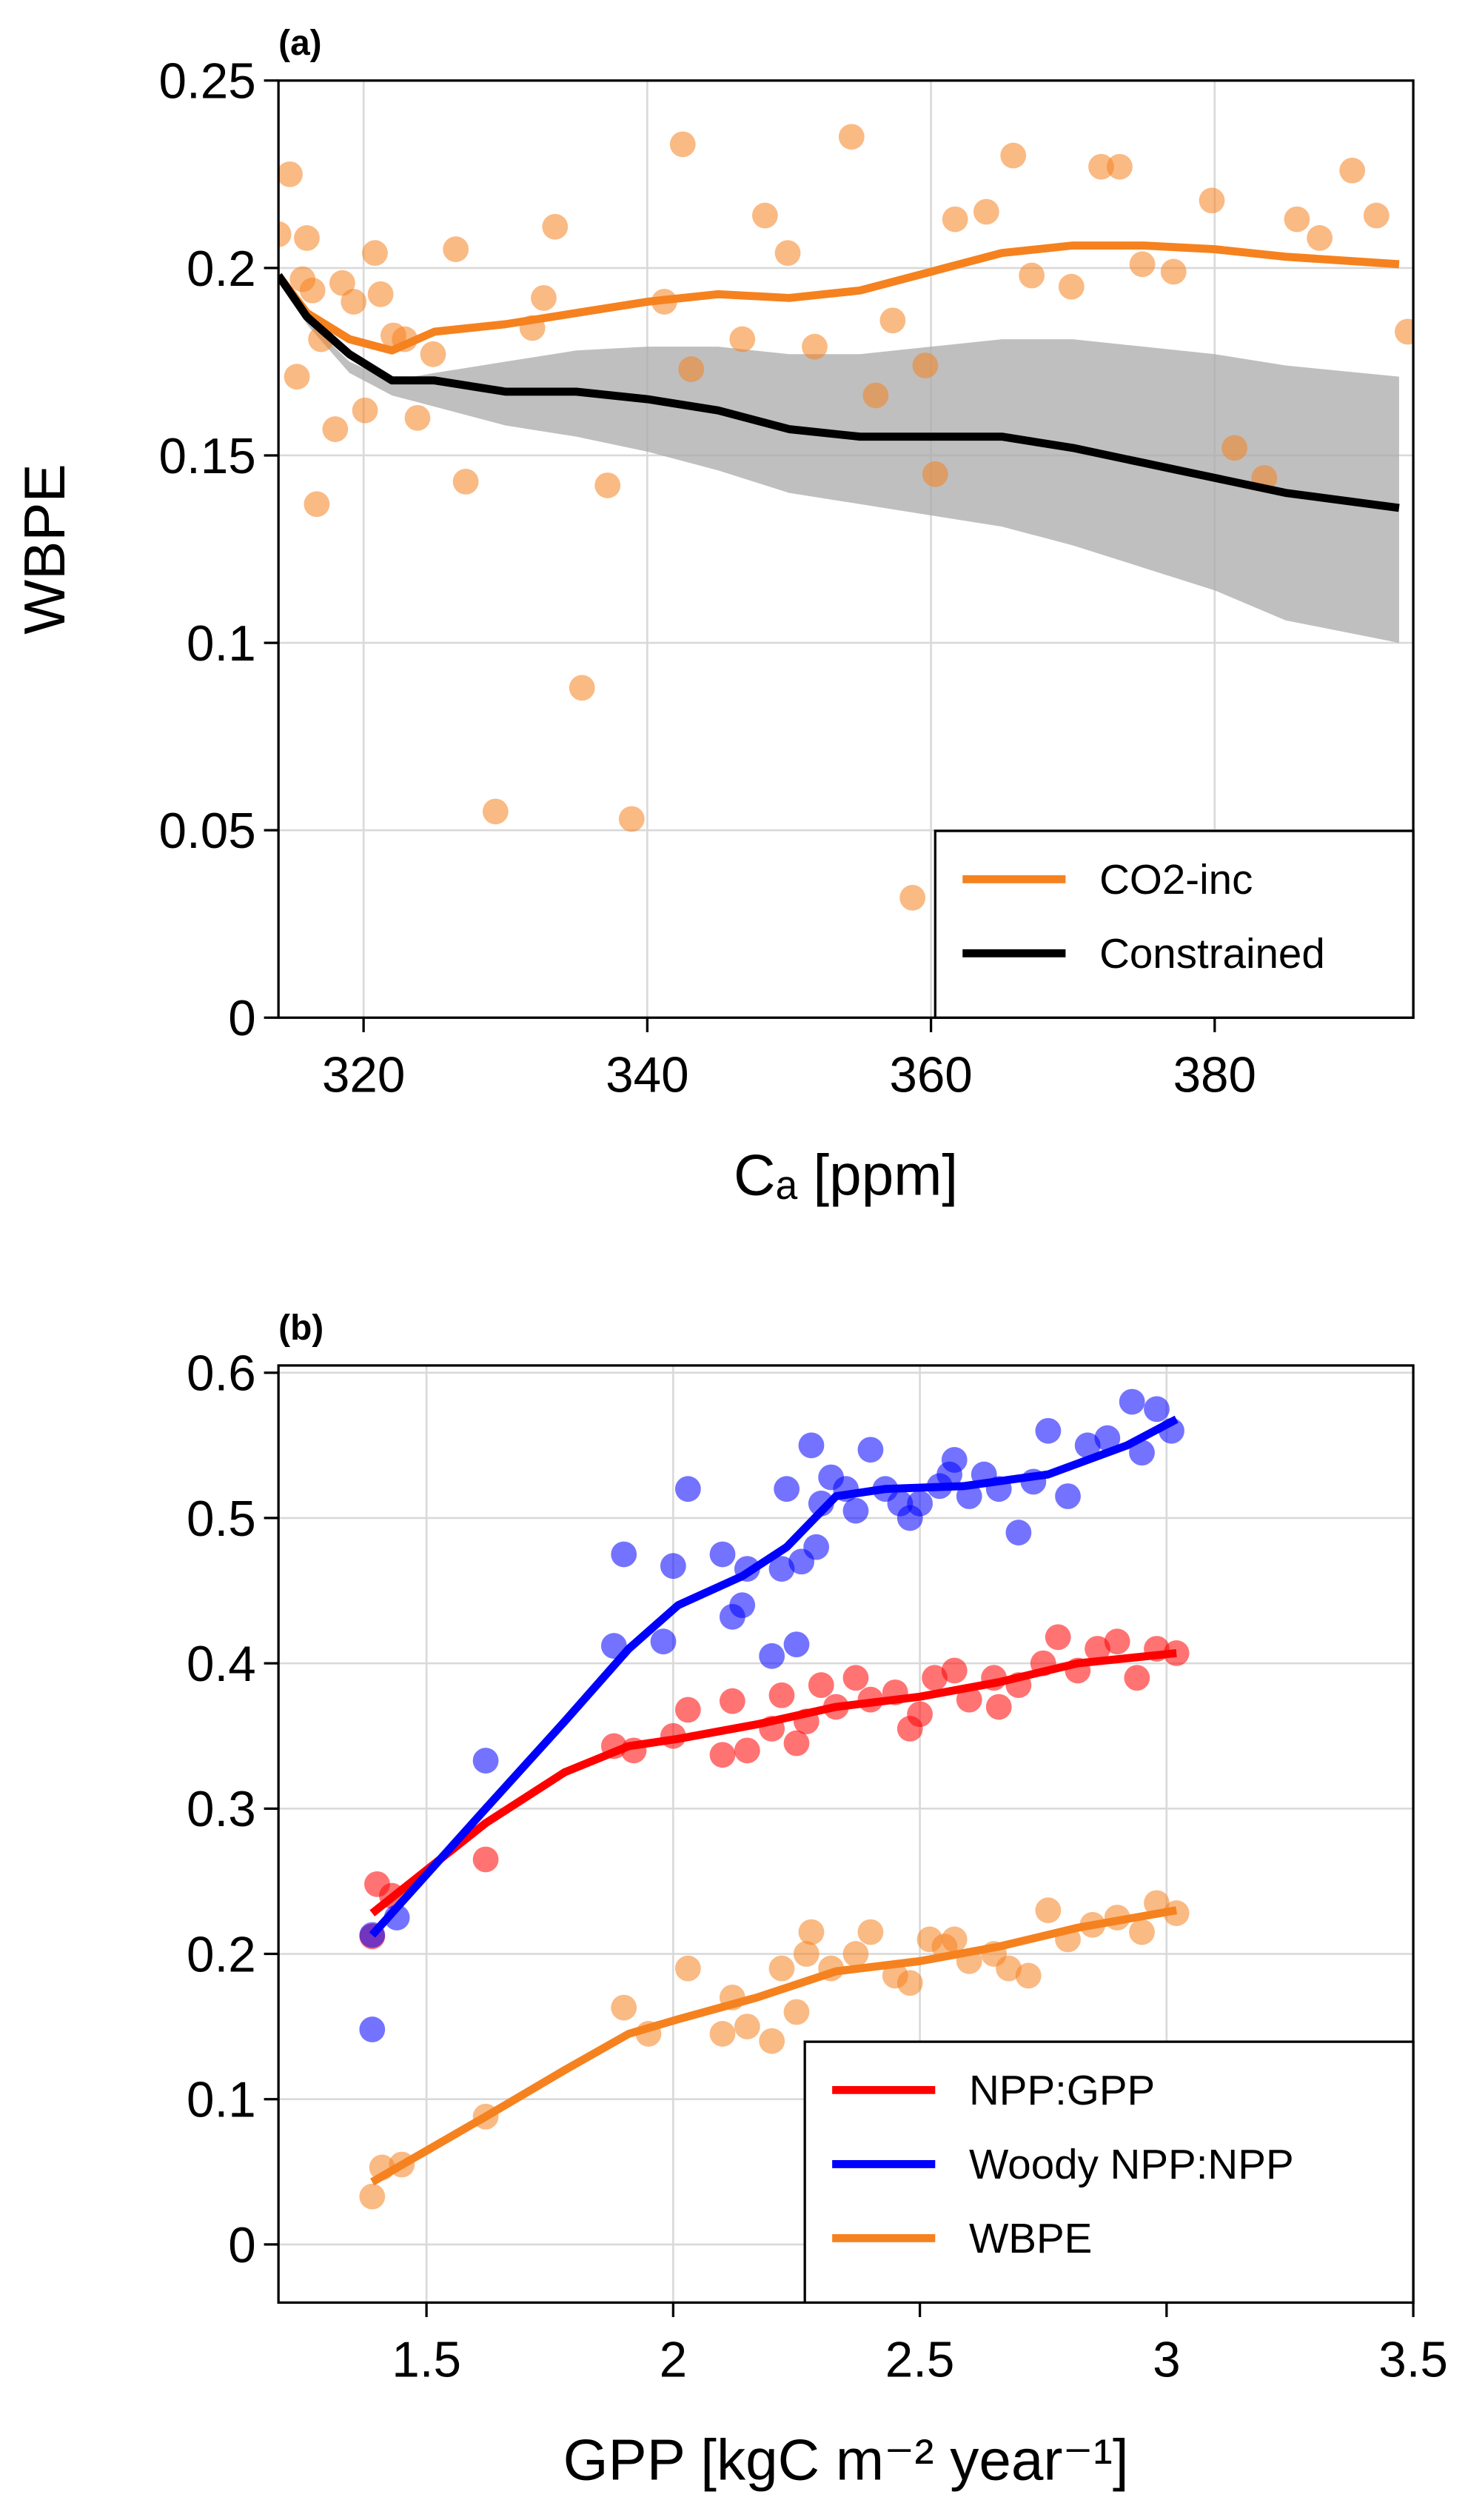 This screenshot has height=2520, width=1468. What do you see at coordinates (208, 457) in the screenshot?
I see `y-tick-label: 0.15` at bounding box center [208, 457].